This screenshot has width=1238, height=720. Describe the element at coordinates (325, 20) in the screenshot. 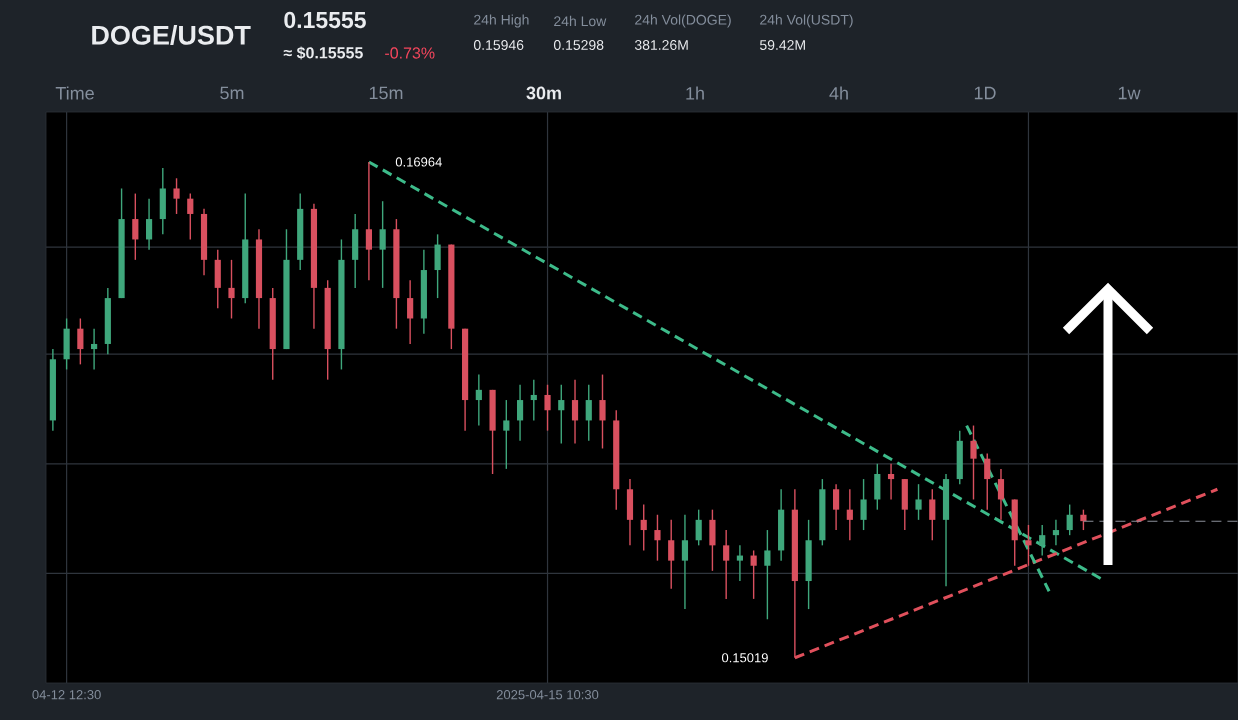

I see `text: 0.15555` at that location.